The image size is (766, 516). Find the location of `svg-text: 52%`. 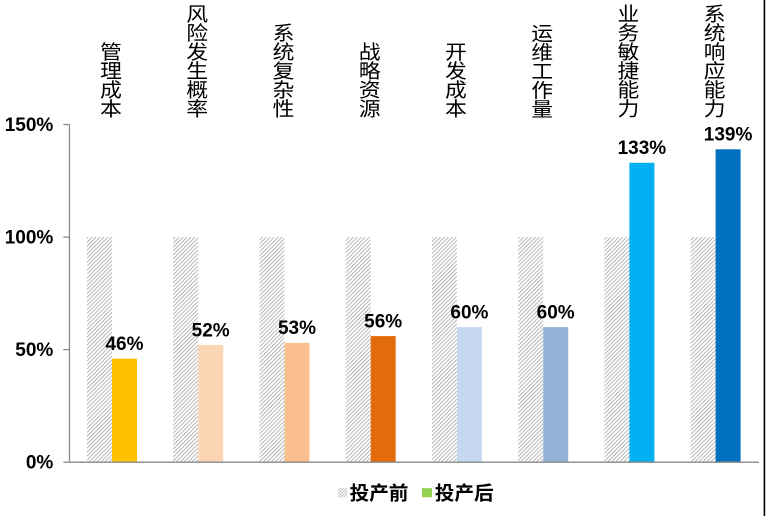

svg-text: 52% is located at coordinates (211, 330).